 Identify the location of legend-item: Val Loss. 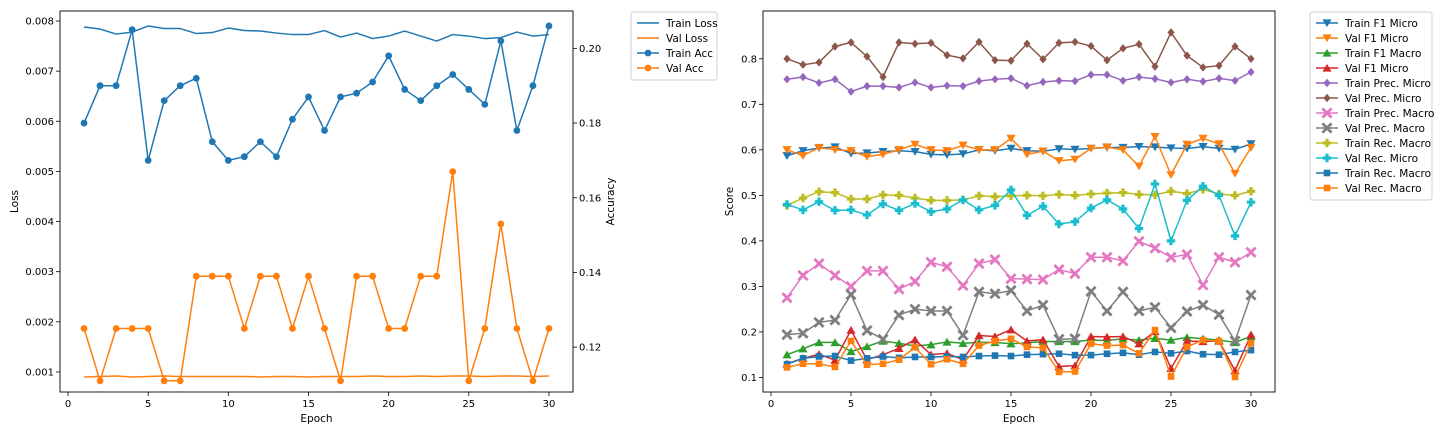
(672, 39).